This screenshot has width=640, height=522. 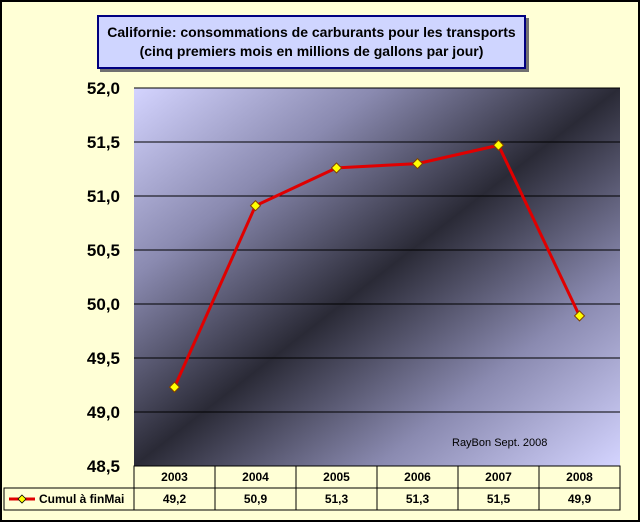 I want to click on y-tick-label: 51,0, so click(x=103, y=196).